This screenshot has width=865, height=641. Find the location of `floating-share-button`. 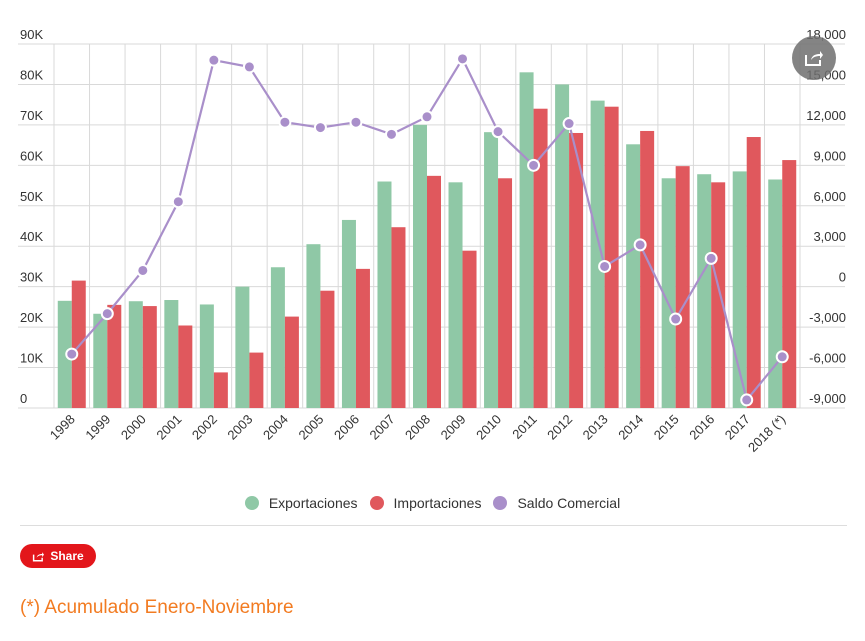

floating-share-button is located at coordinates (814, 58).